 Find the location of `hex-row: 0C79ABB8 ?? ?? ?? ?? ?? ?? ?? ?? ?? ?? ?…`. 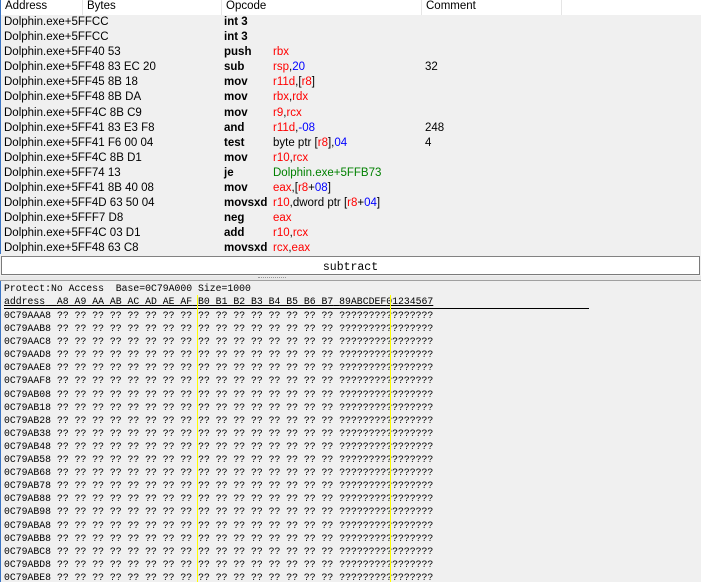

hex-row: 0C79ABB8 ?? ?? ?? ?? ?? ?? ?? ?? ?? ?? ?… is located at coordinates (218, 538).